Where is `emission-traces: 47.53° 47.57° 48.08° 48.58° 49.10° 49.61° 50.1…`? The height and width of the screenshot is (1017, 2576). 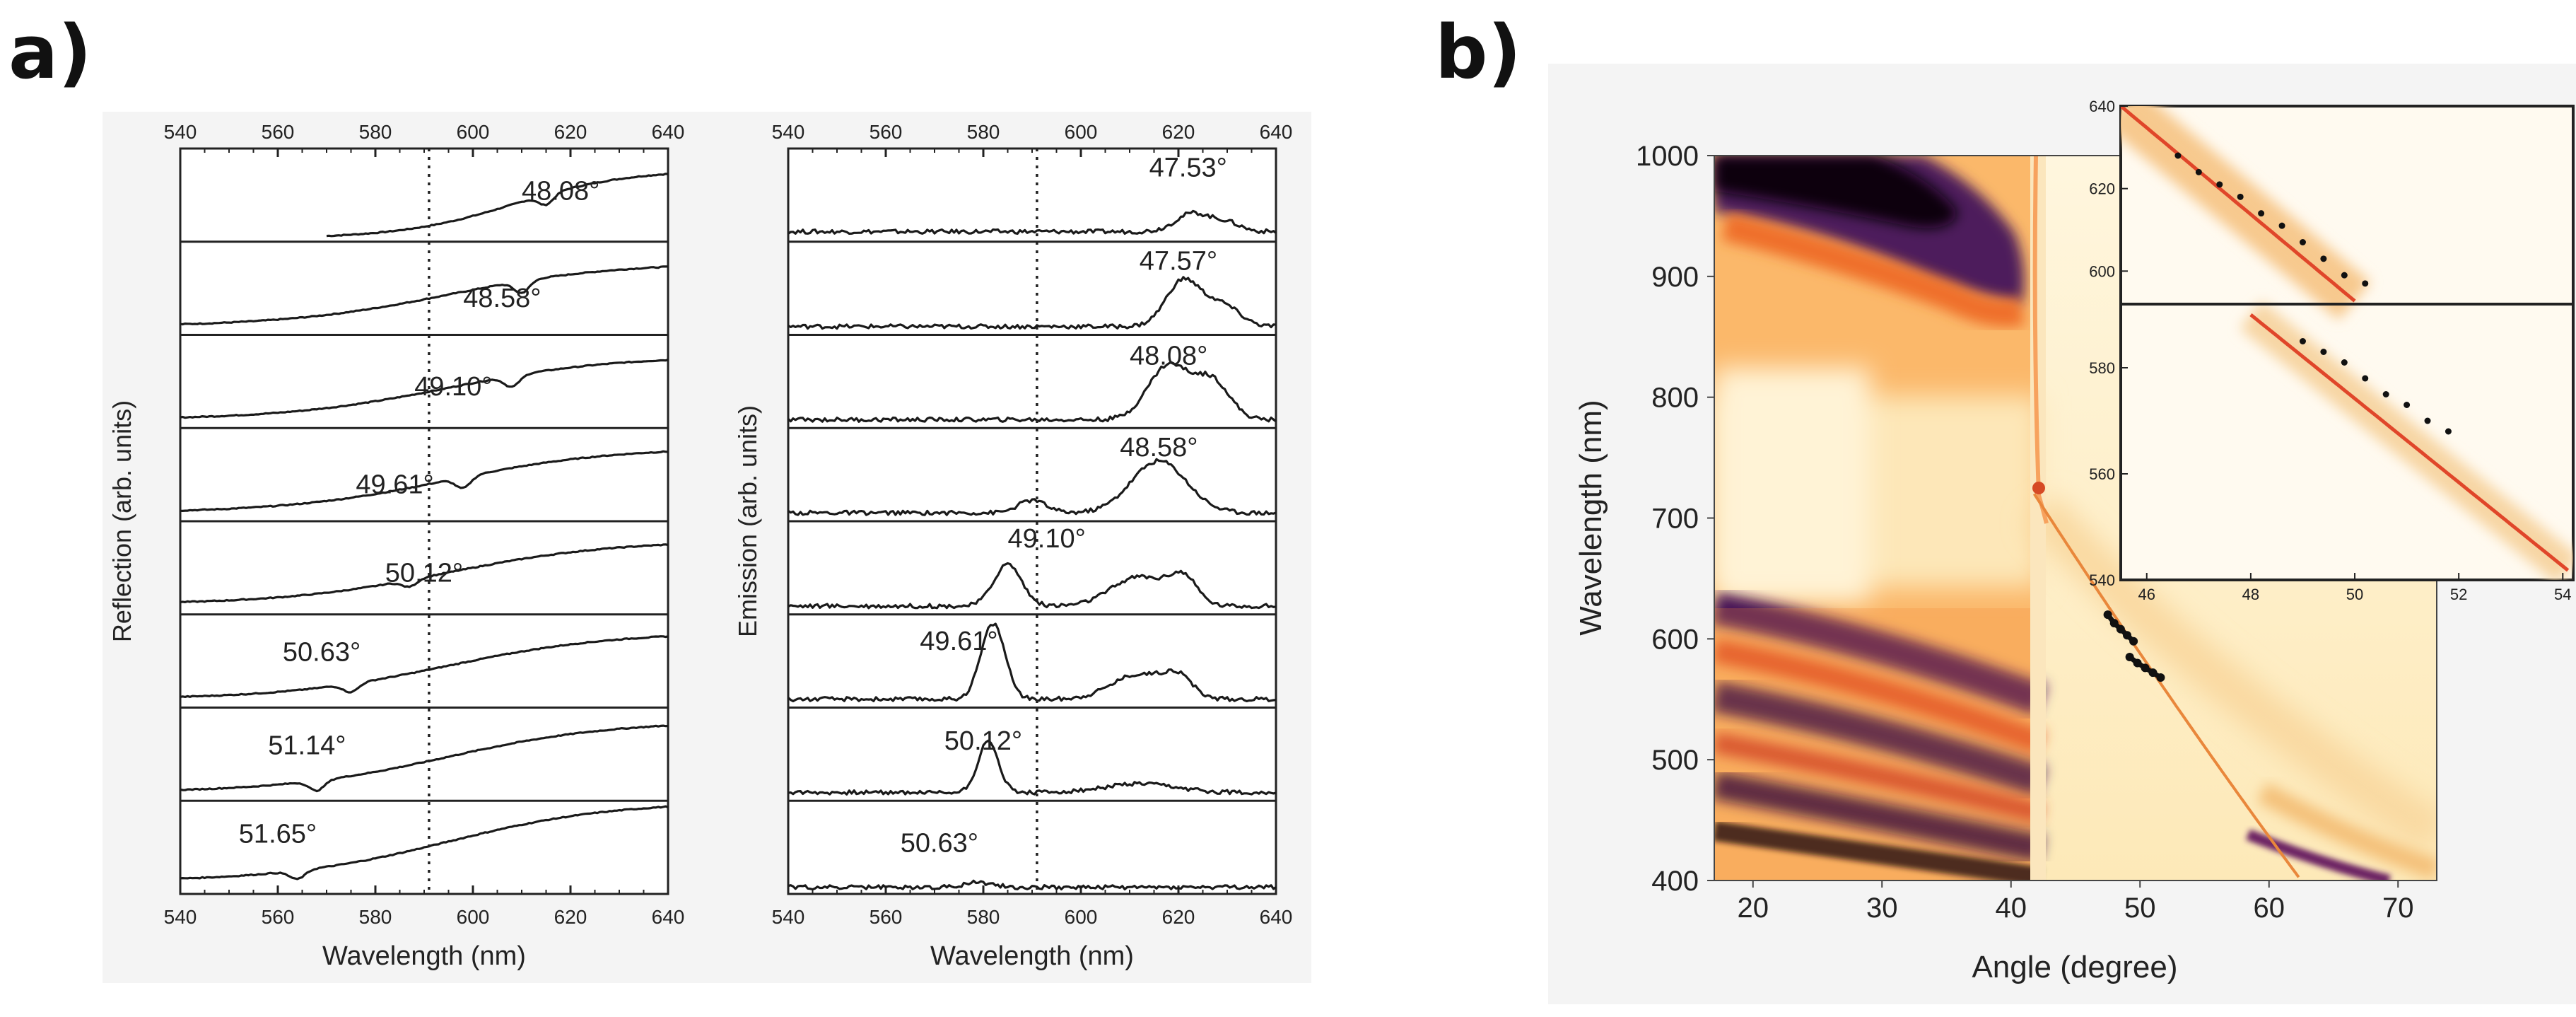 emission-traces: 47.53° 47.57° 48.08° 48.58° 49.10° 49.61° 50.1… is located at coordinates (1032, 522).